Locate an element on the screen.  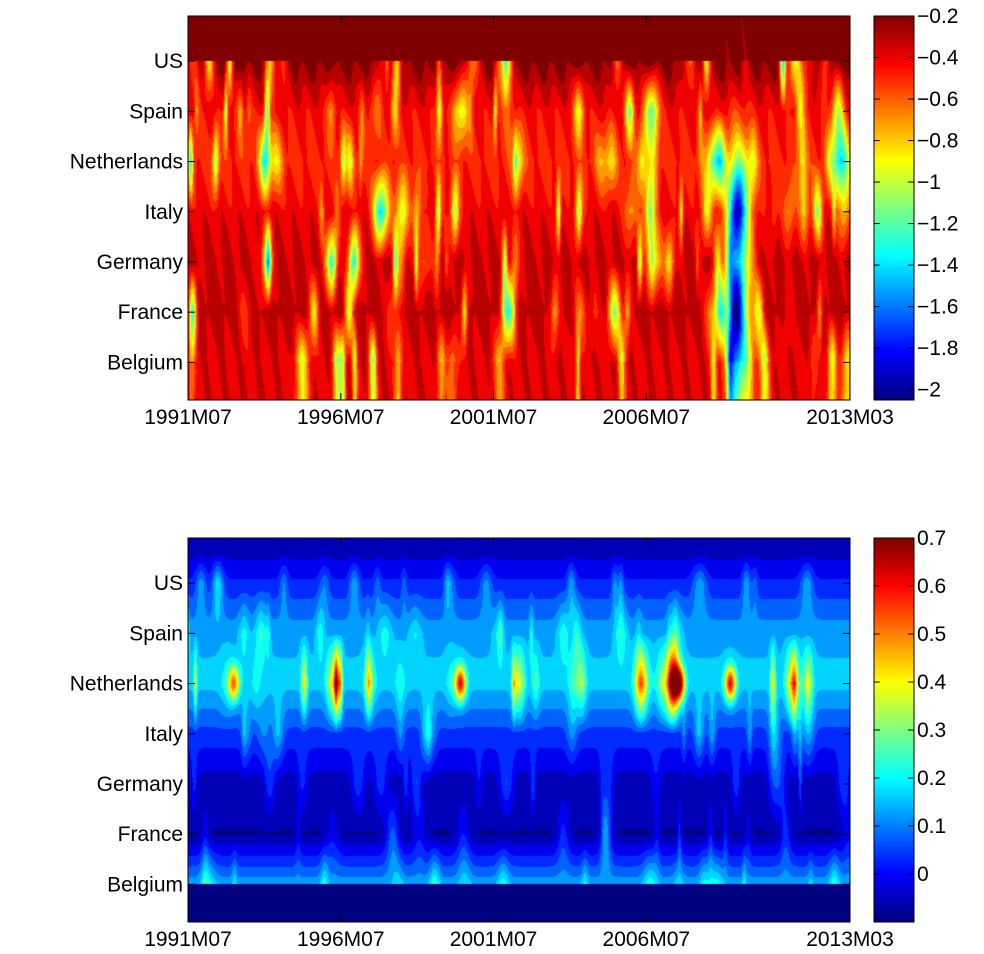
colorbar-tick-label: −0.6 is located at coordinates (937, 99).